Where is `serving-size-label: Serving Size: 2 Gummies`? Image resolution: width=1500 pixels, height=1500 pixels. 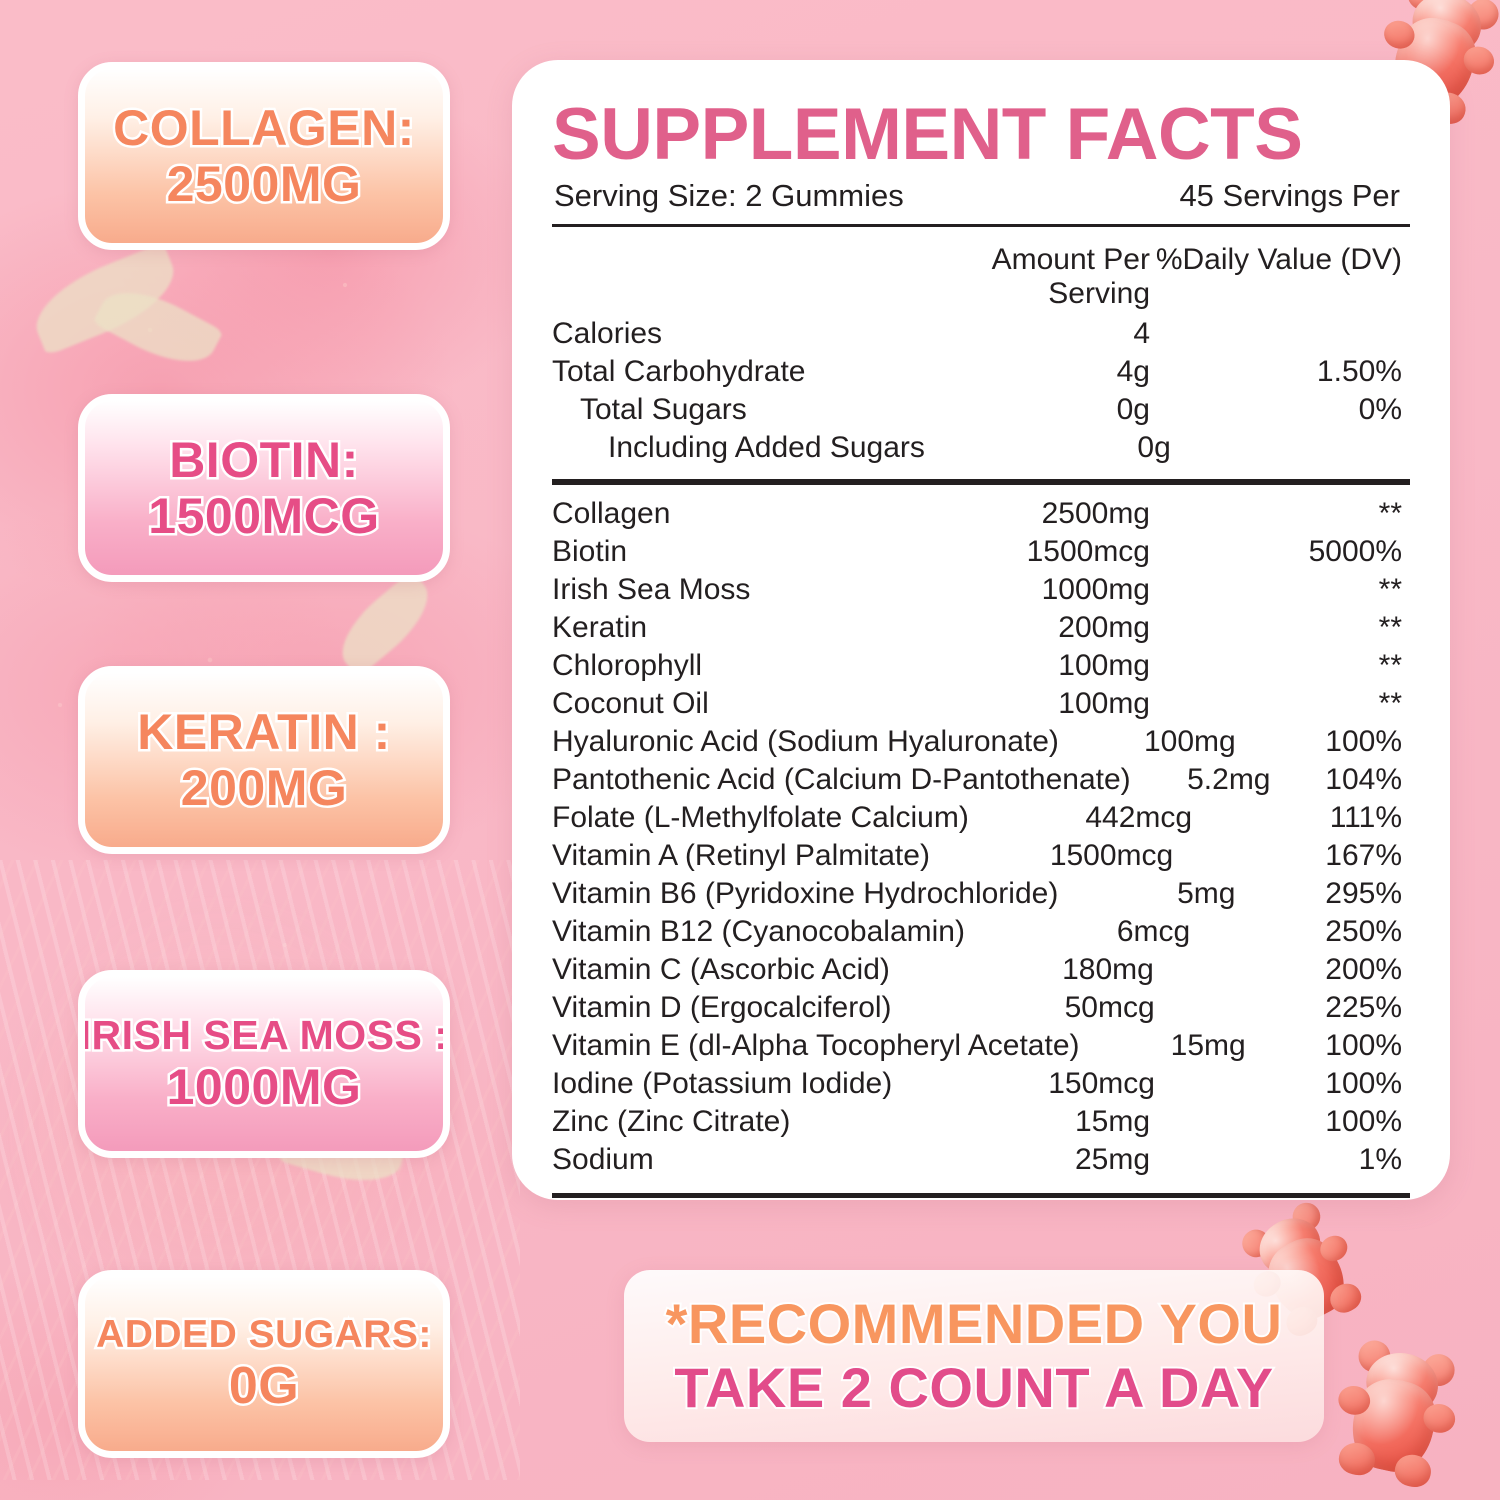 serving-size-label: Serving Size: 2 Gummies is located at coordinates (729, 196).